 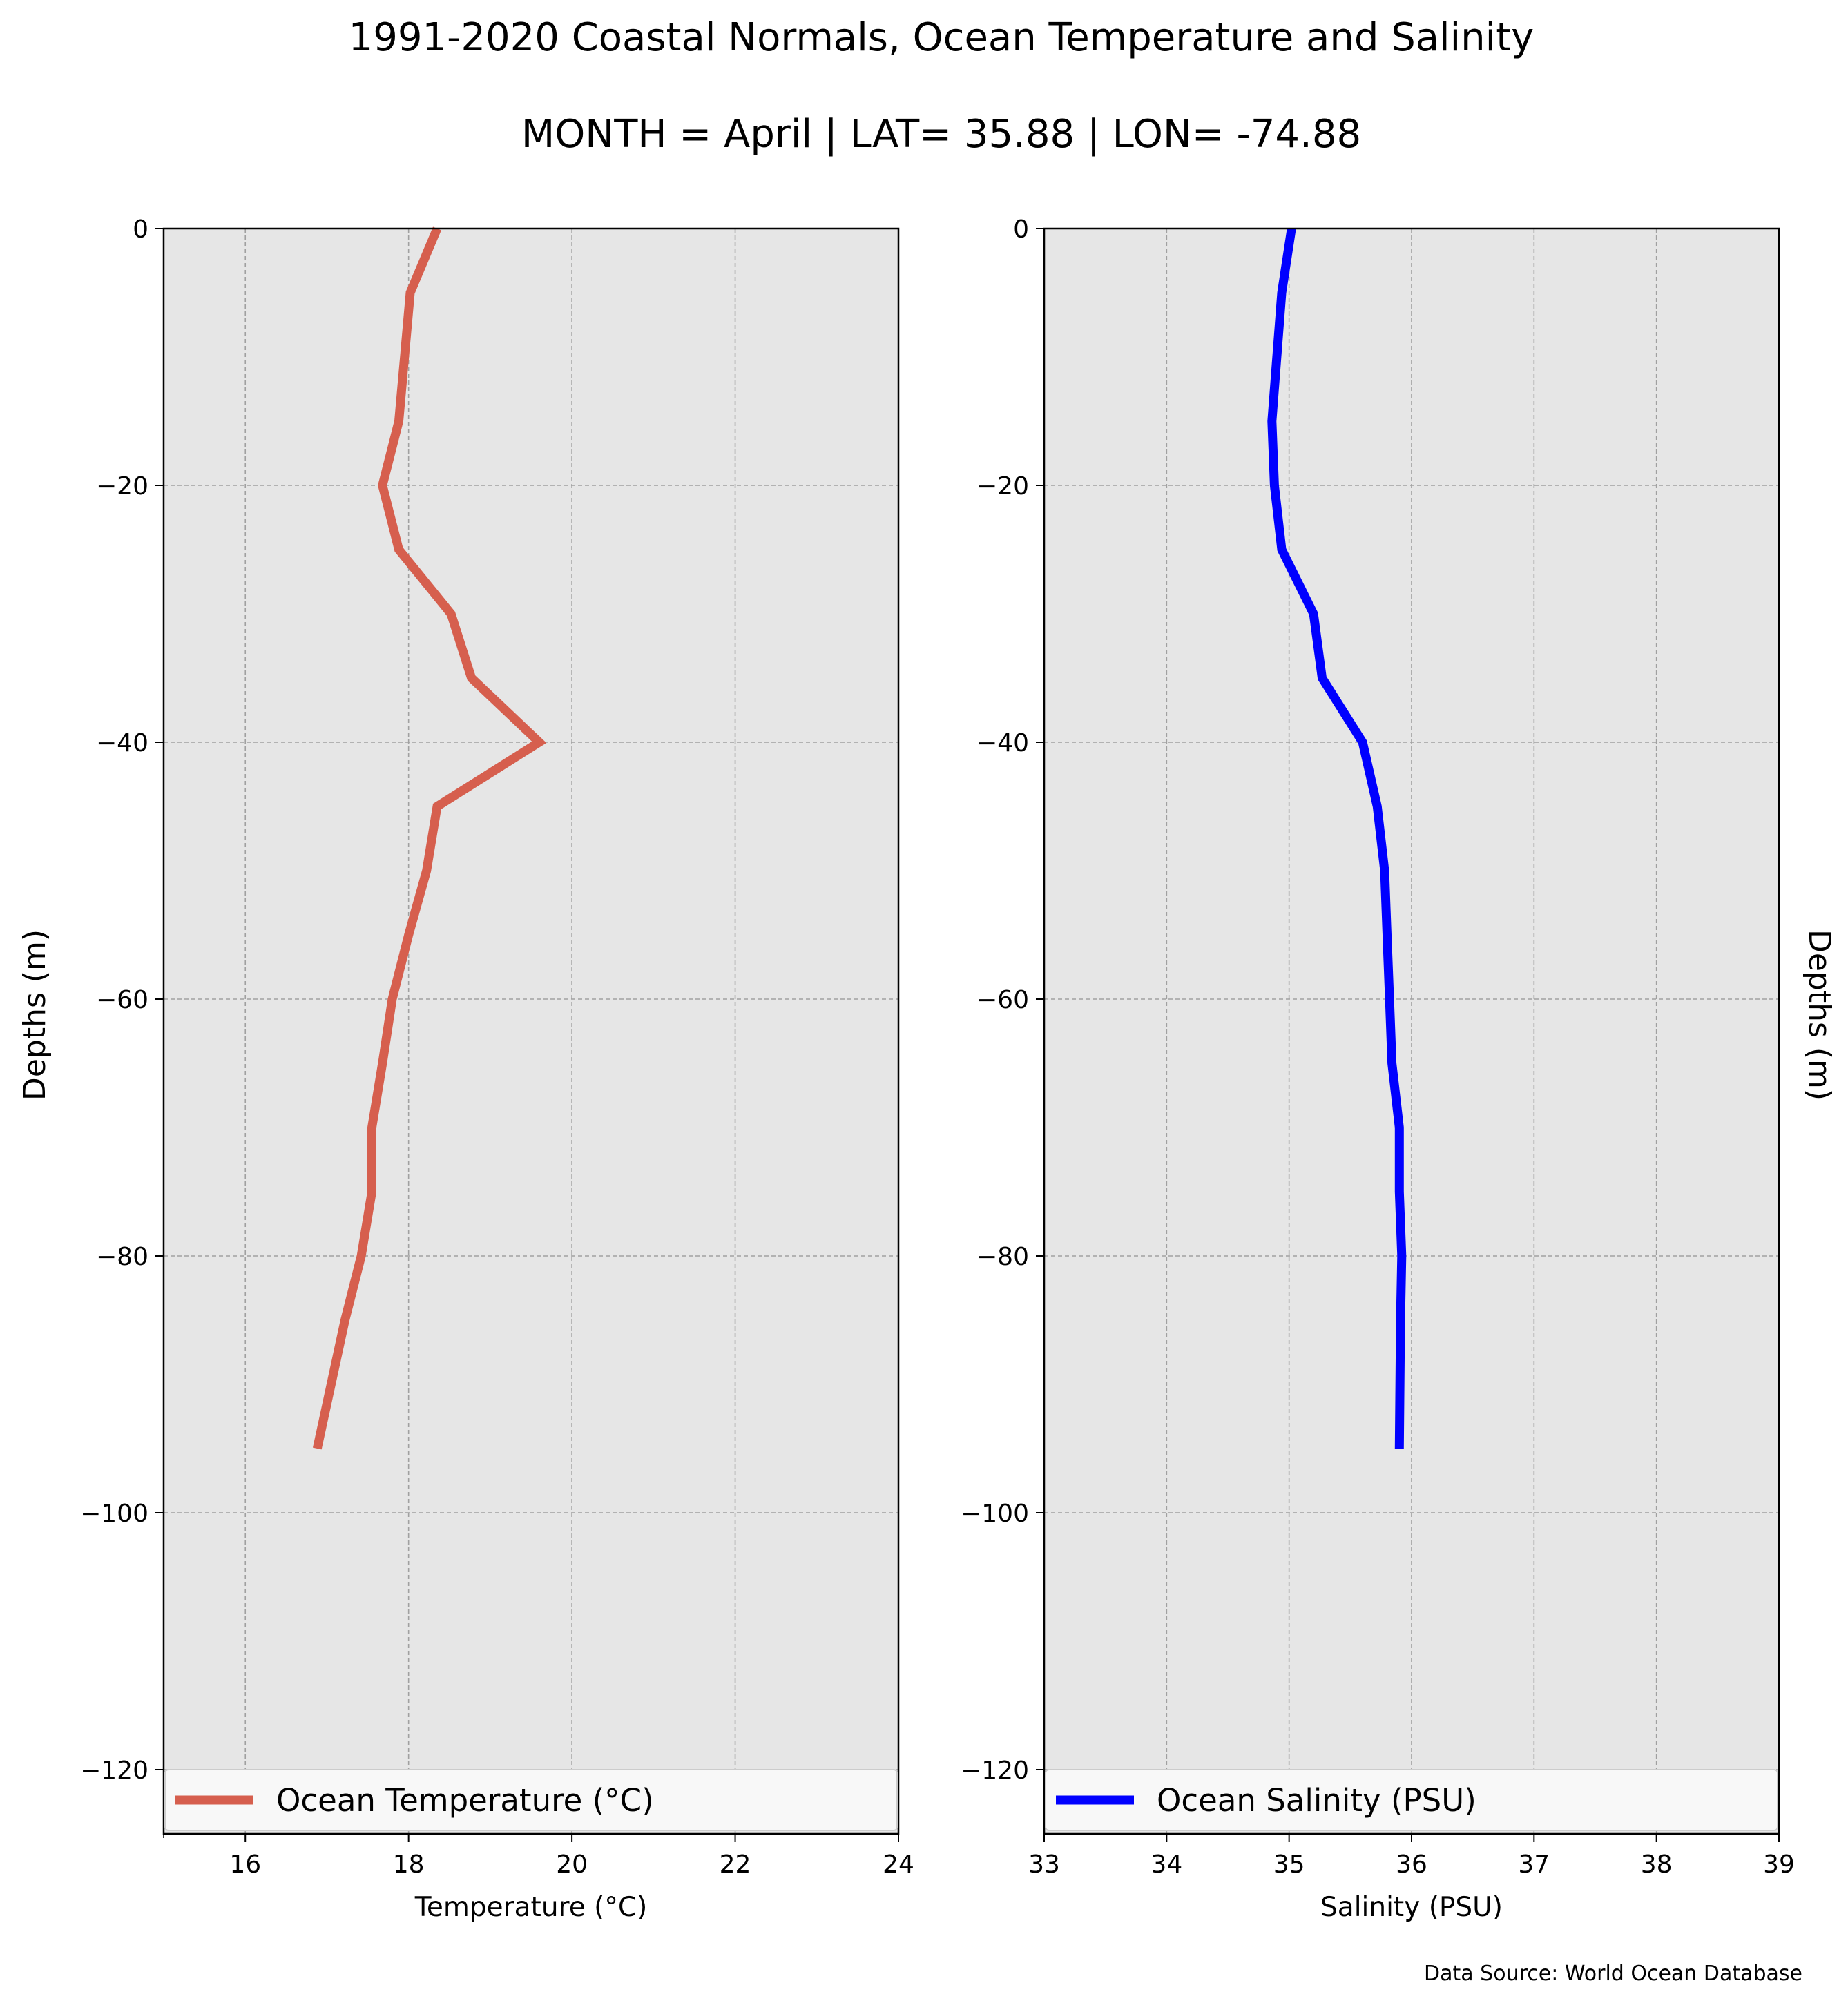 I want to click on salinity-x-tick-label: 33, so click(x=1044, y=1864).